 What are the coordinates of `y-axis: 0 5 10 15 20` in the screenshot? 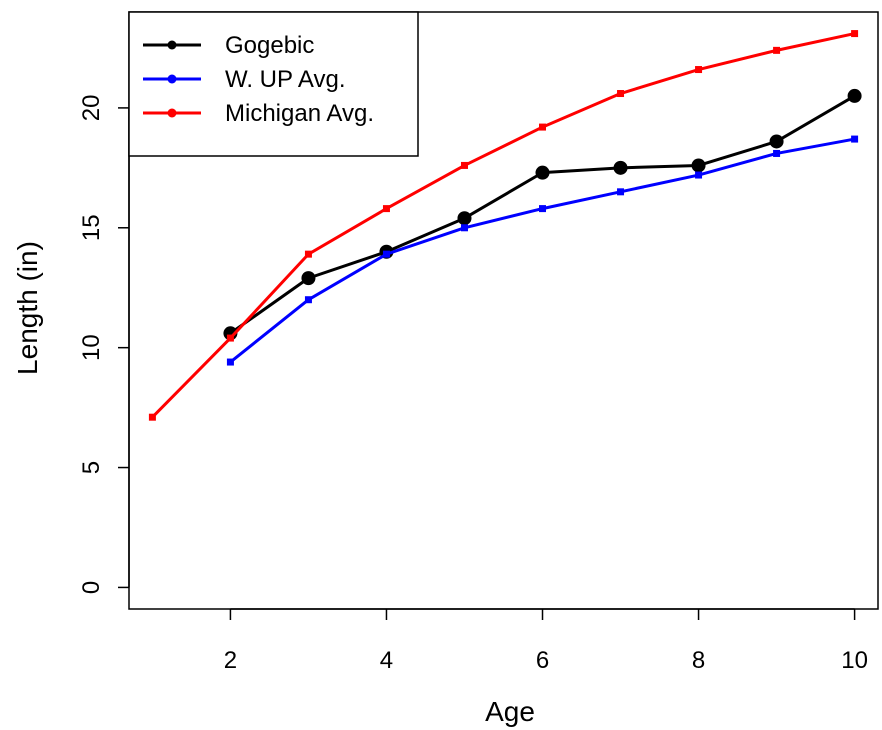 It's located at (104, 344).